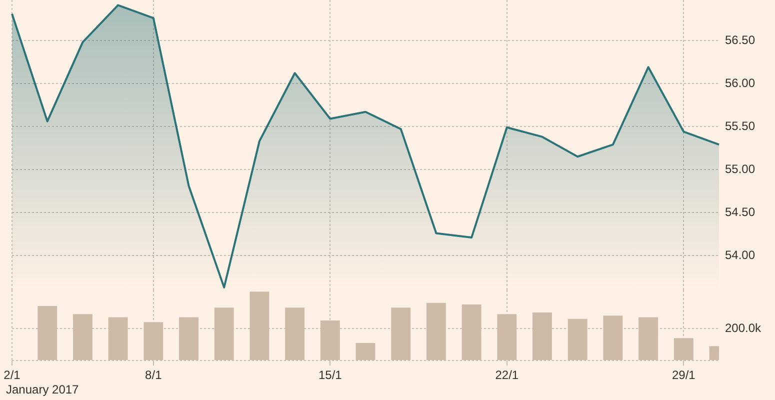 This screenshot has height=400, width=775. What do you see at coordinates (743, 327) in the screenshot?
I see `y-tick-label: 200.0k` at bounding box center [743, 327].